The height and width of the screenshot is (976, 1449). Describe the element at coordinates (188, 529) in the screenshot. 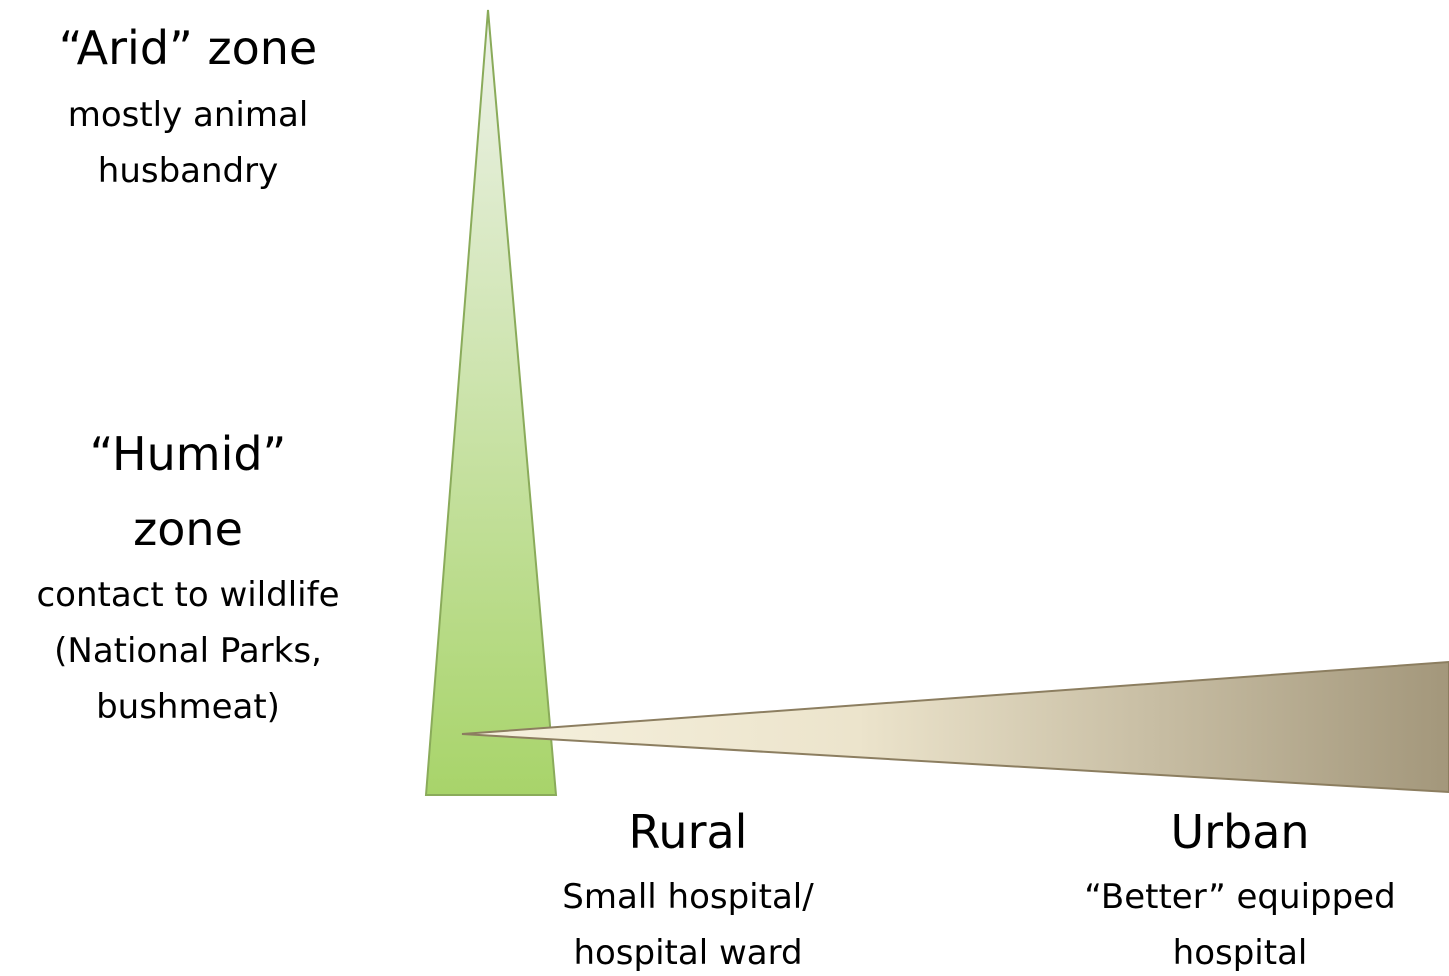

I see `humid-title: zone` at that location.